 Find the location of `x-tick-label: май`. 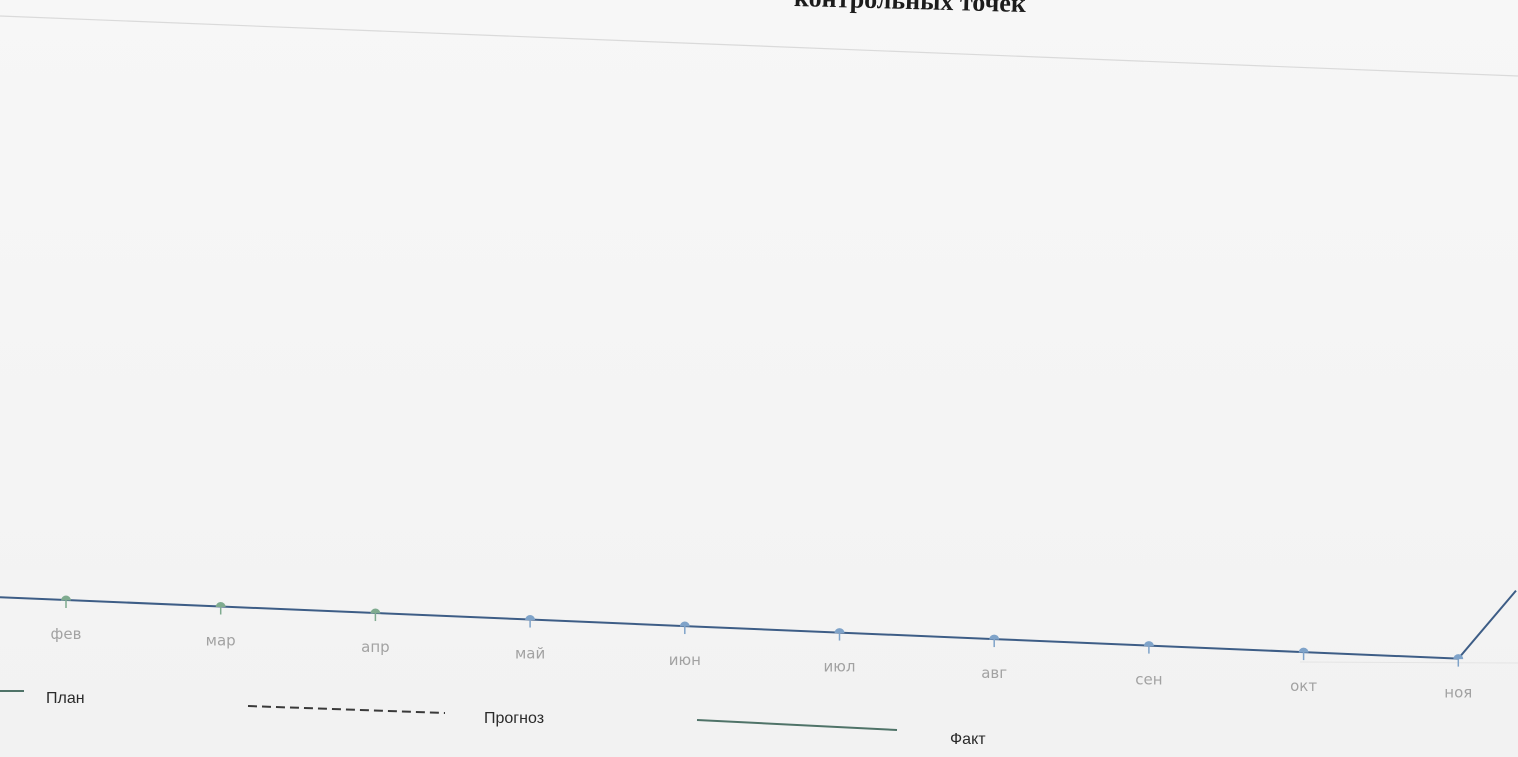

x-tick-label: май is located at coordinates (530, 654).